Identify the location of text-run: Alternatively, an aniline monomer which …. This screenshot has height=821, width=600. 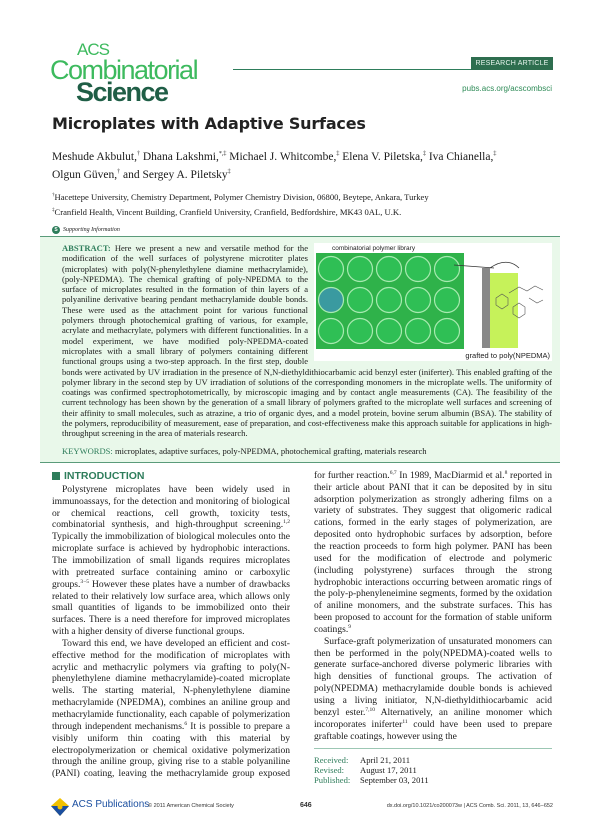
(433, 718).